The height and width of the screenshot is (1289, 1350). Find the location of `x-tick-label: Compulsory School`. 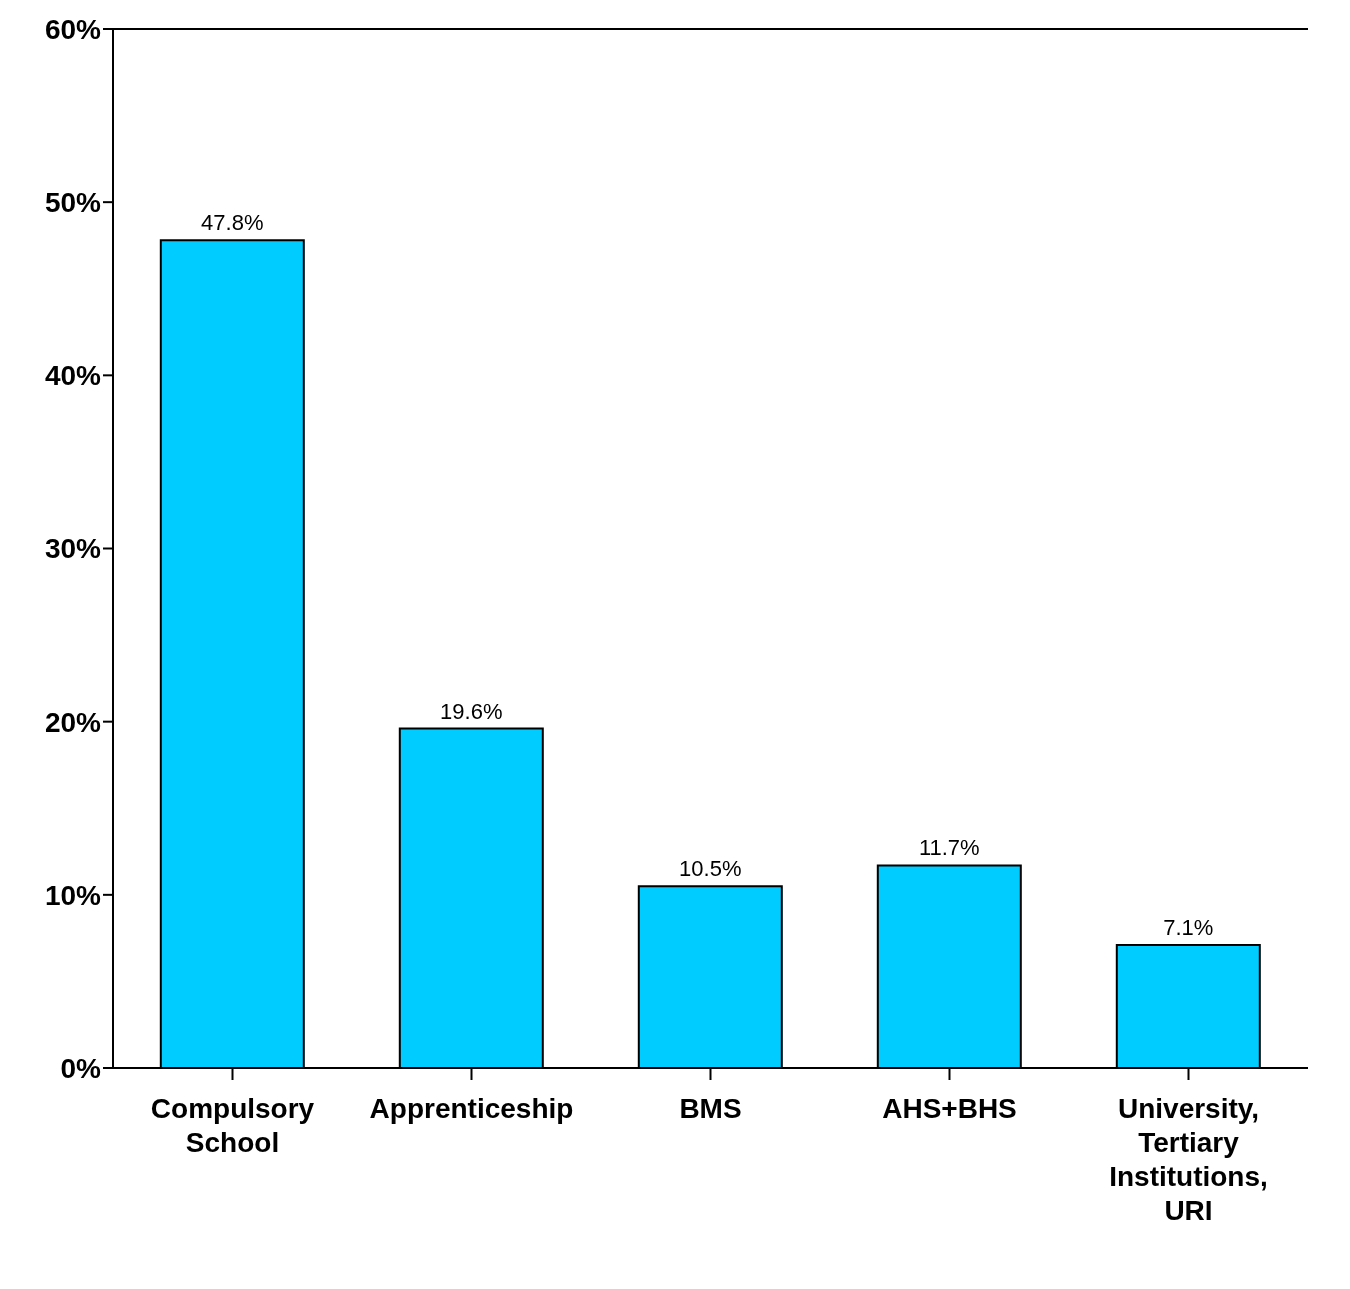

x-tick-label: Compulsory School is located at coordinates (232, 1125).